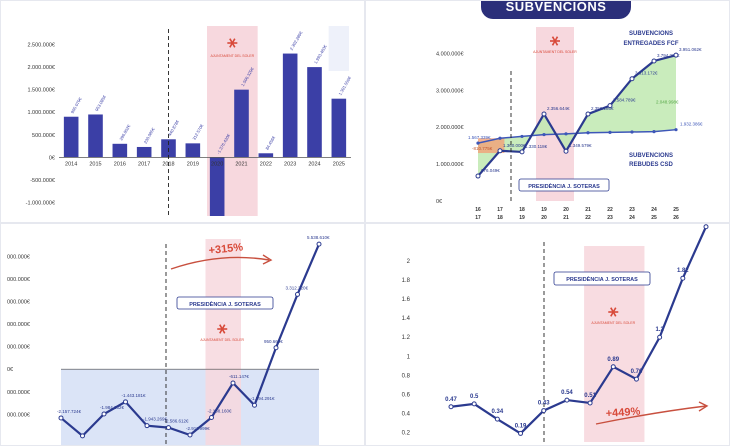  Describe the element at coordinates (651, 34) in the screenshot. I see `legend-entregades-line1: SUBVENCIONS` at that location.